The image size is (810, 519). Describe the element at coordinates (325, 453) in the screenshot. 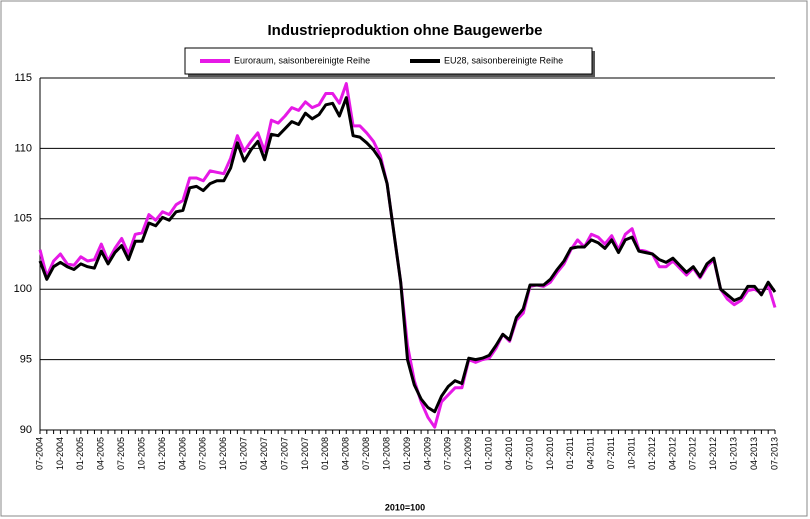

I see `x-tick-label: 01-2008` at that location.